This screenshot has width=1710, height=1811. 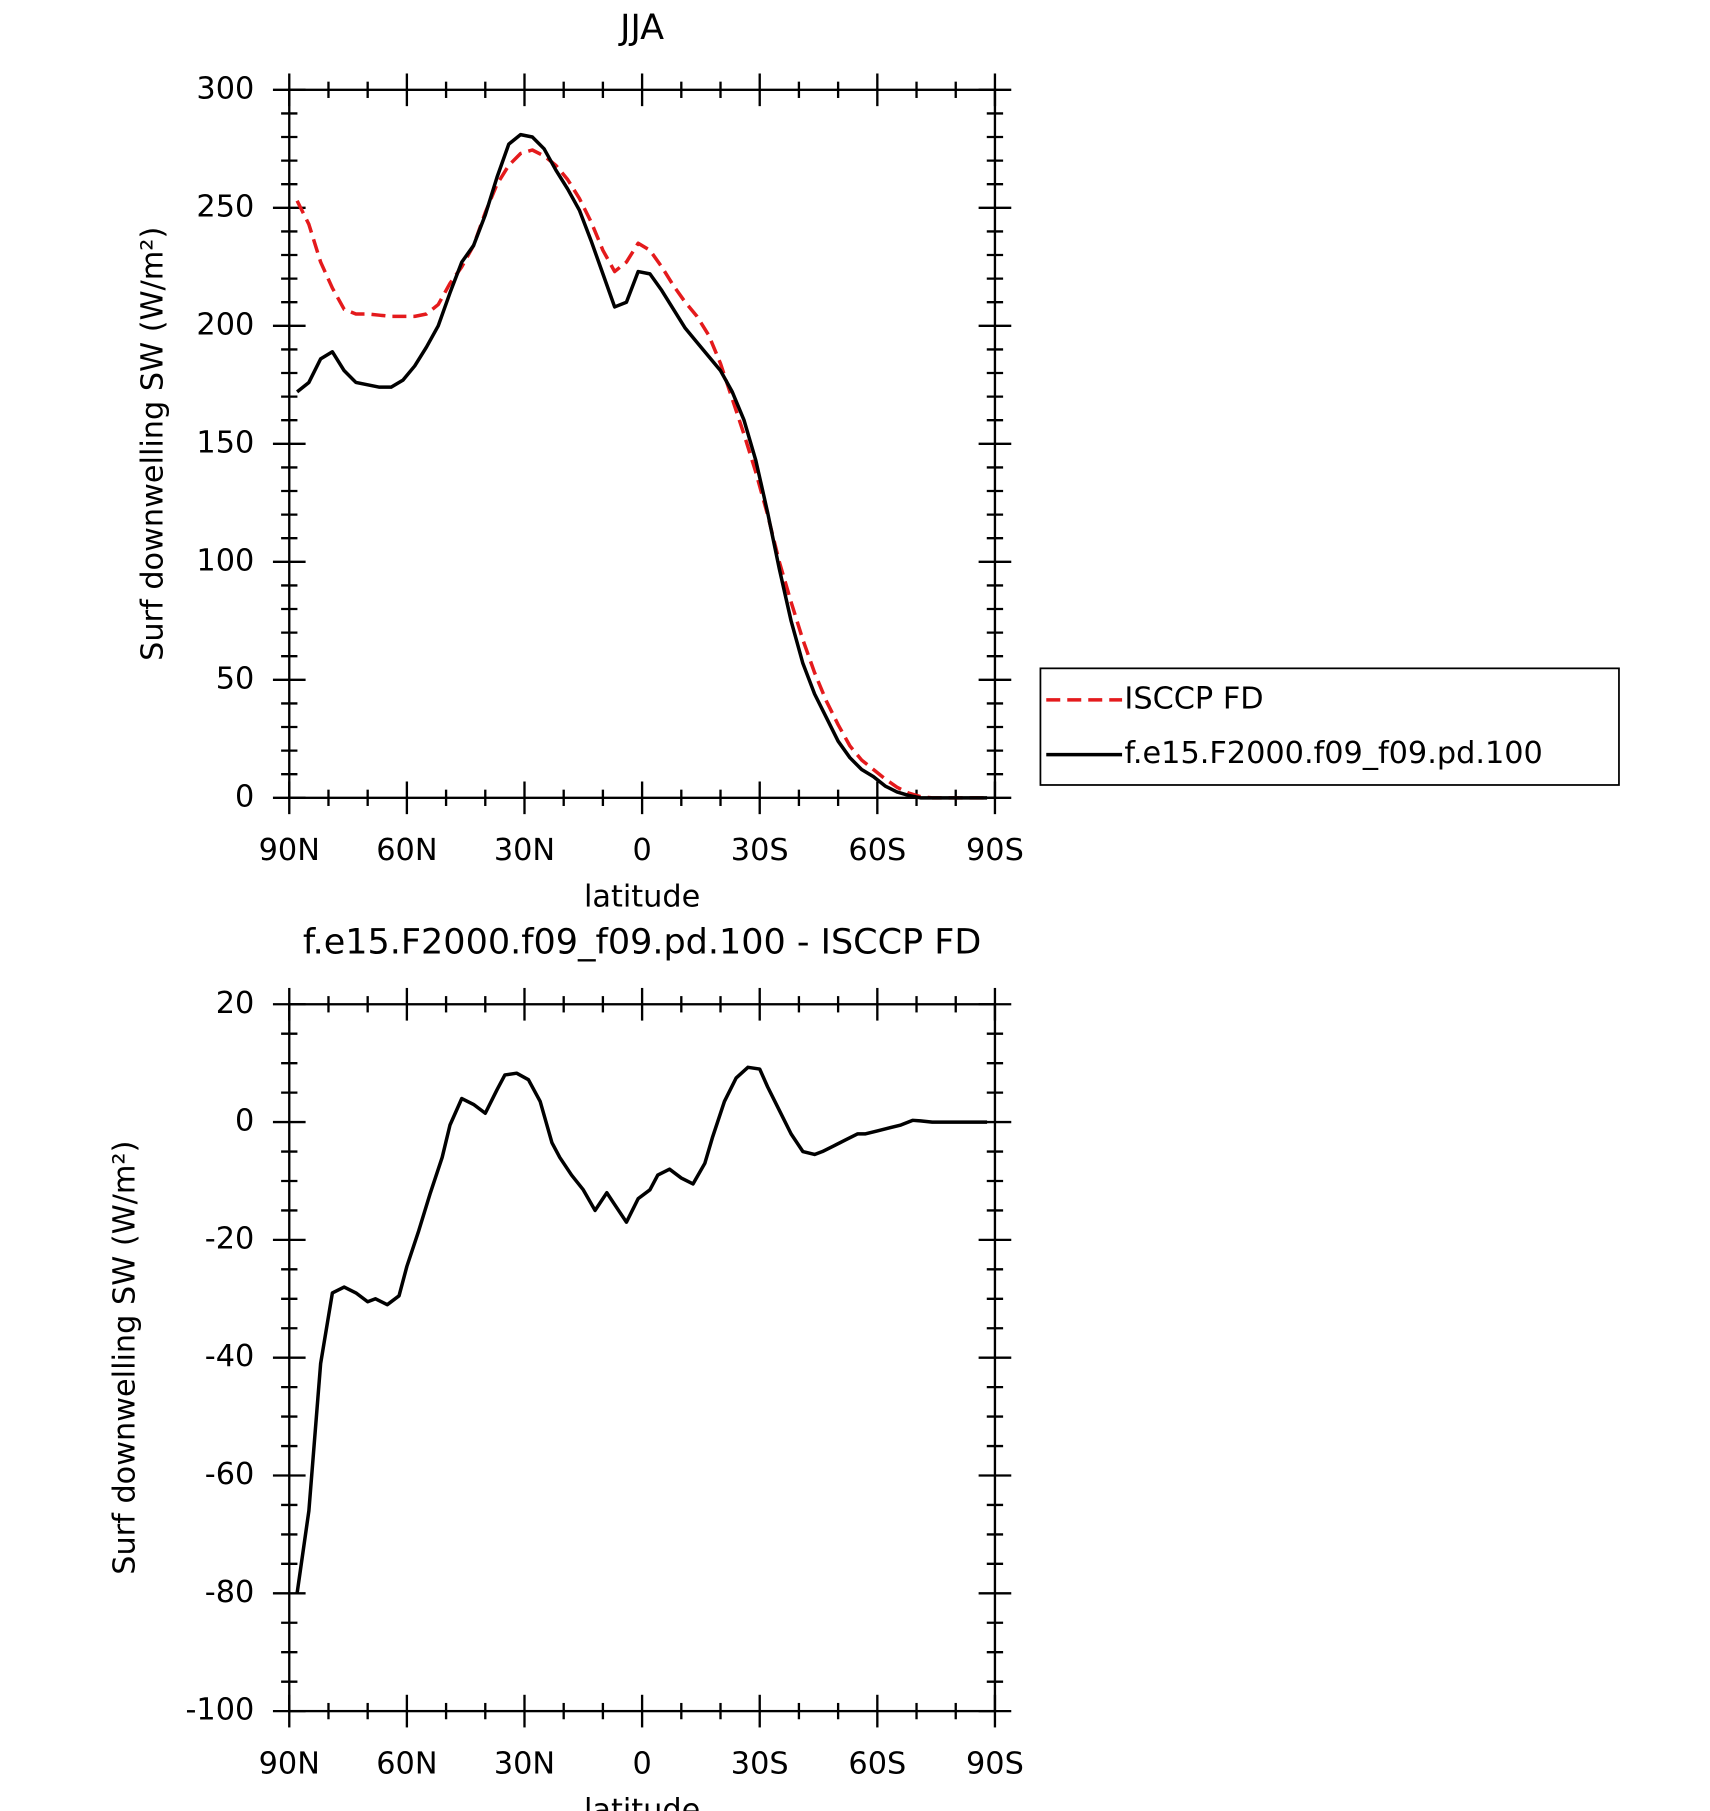 I want to click on legend-box, so click(x=1329, y=726).